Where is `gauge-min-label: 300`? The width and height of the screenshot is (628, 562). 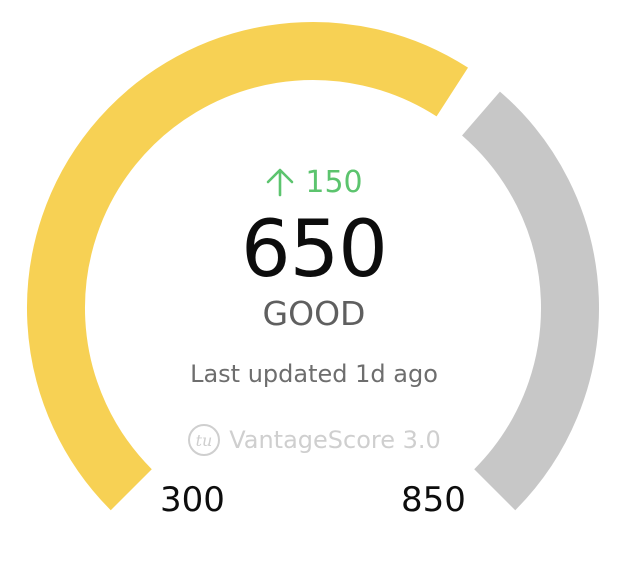 gauge-min-label: 300 is located at coordinates (192, 500).